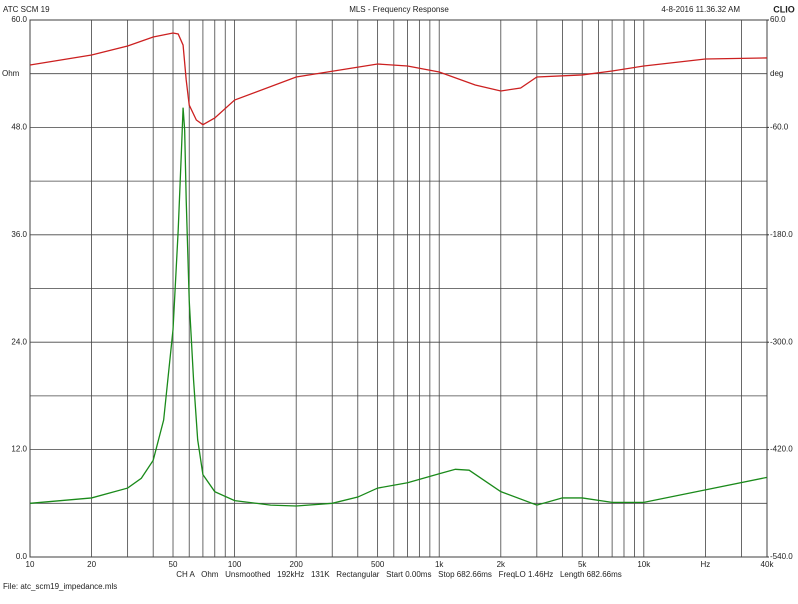 The image size is (798, 604). I want to click on file-name: File: atc_scm19_impedance.mls, so click(60, 586).